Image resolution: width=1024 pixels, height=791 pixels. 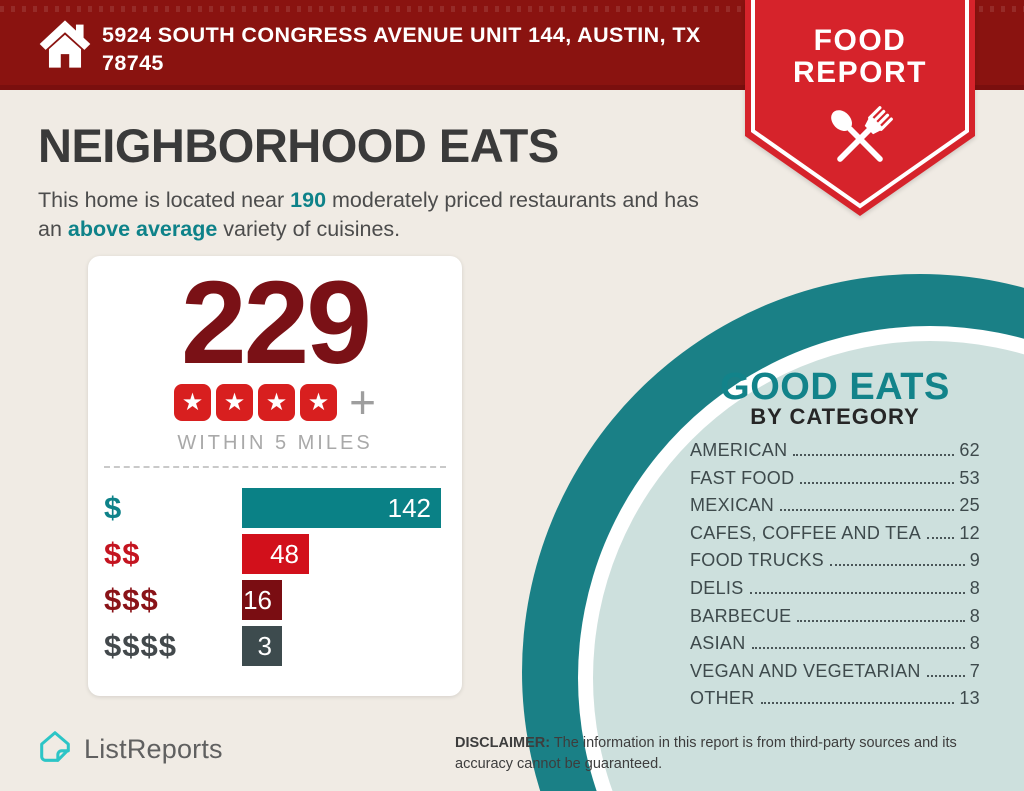 What do you see at coordinates (835, 416) in the screenshot?
I see `good-eats-subtitle: BY CATEGORY` at bounding box center [835, 416].